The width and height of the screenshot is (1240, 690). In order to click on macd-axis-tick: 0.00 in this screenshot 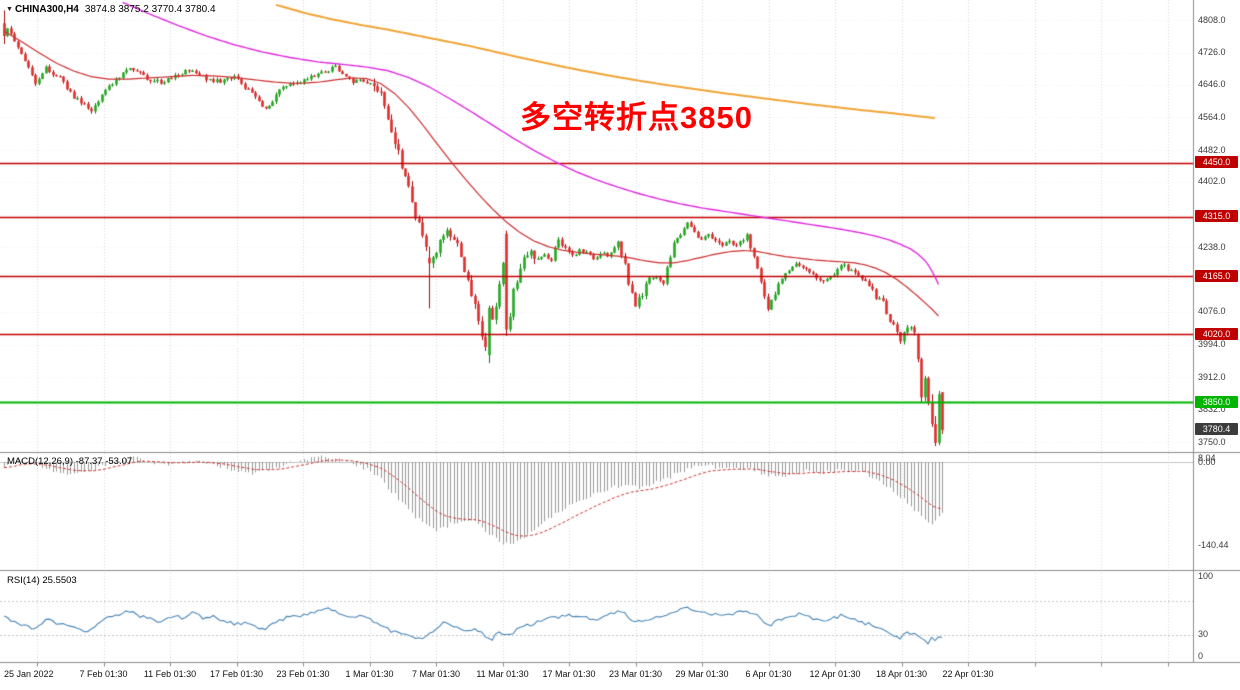, I will do `click(1207, 461)`.